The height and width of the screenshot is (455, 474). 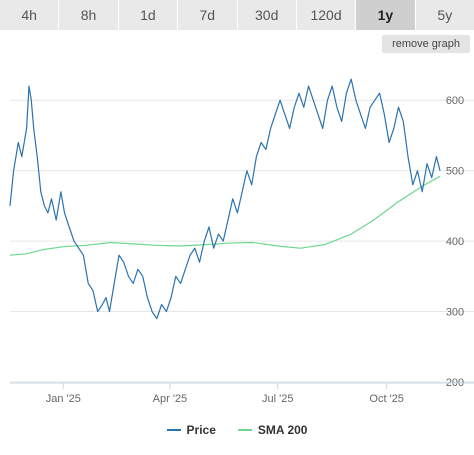 What do you see at coordinates (267, 15) in the screenshot?
I see `tab-30d: 30d` at bounding box center [267, 15].